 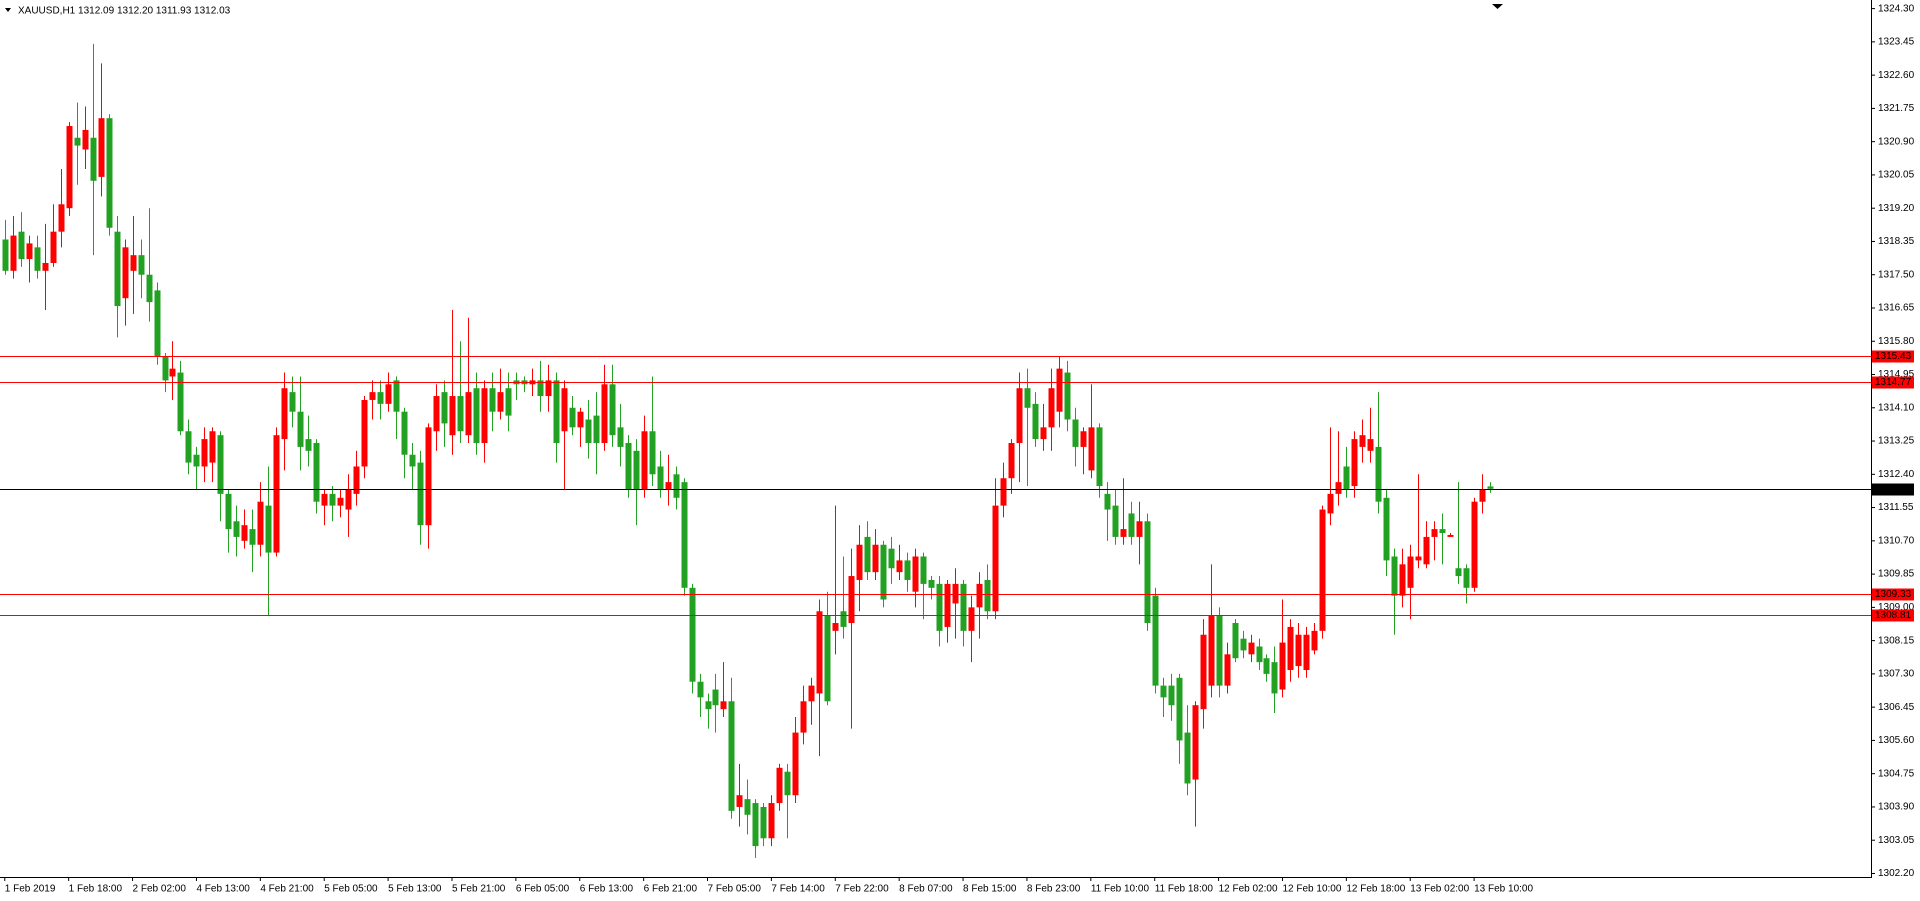 I want to click on x-tick-label: 8 Feb 07:00, so click(x=926, y=889).